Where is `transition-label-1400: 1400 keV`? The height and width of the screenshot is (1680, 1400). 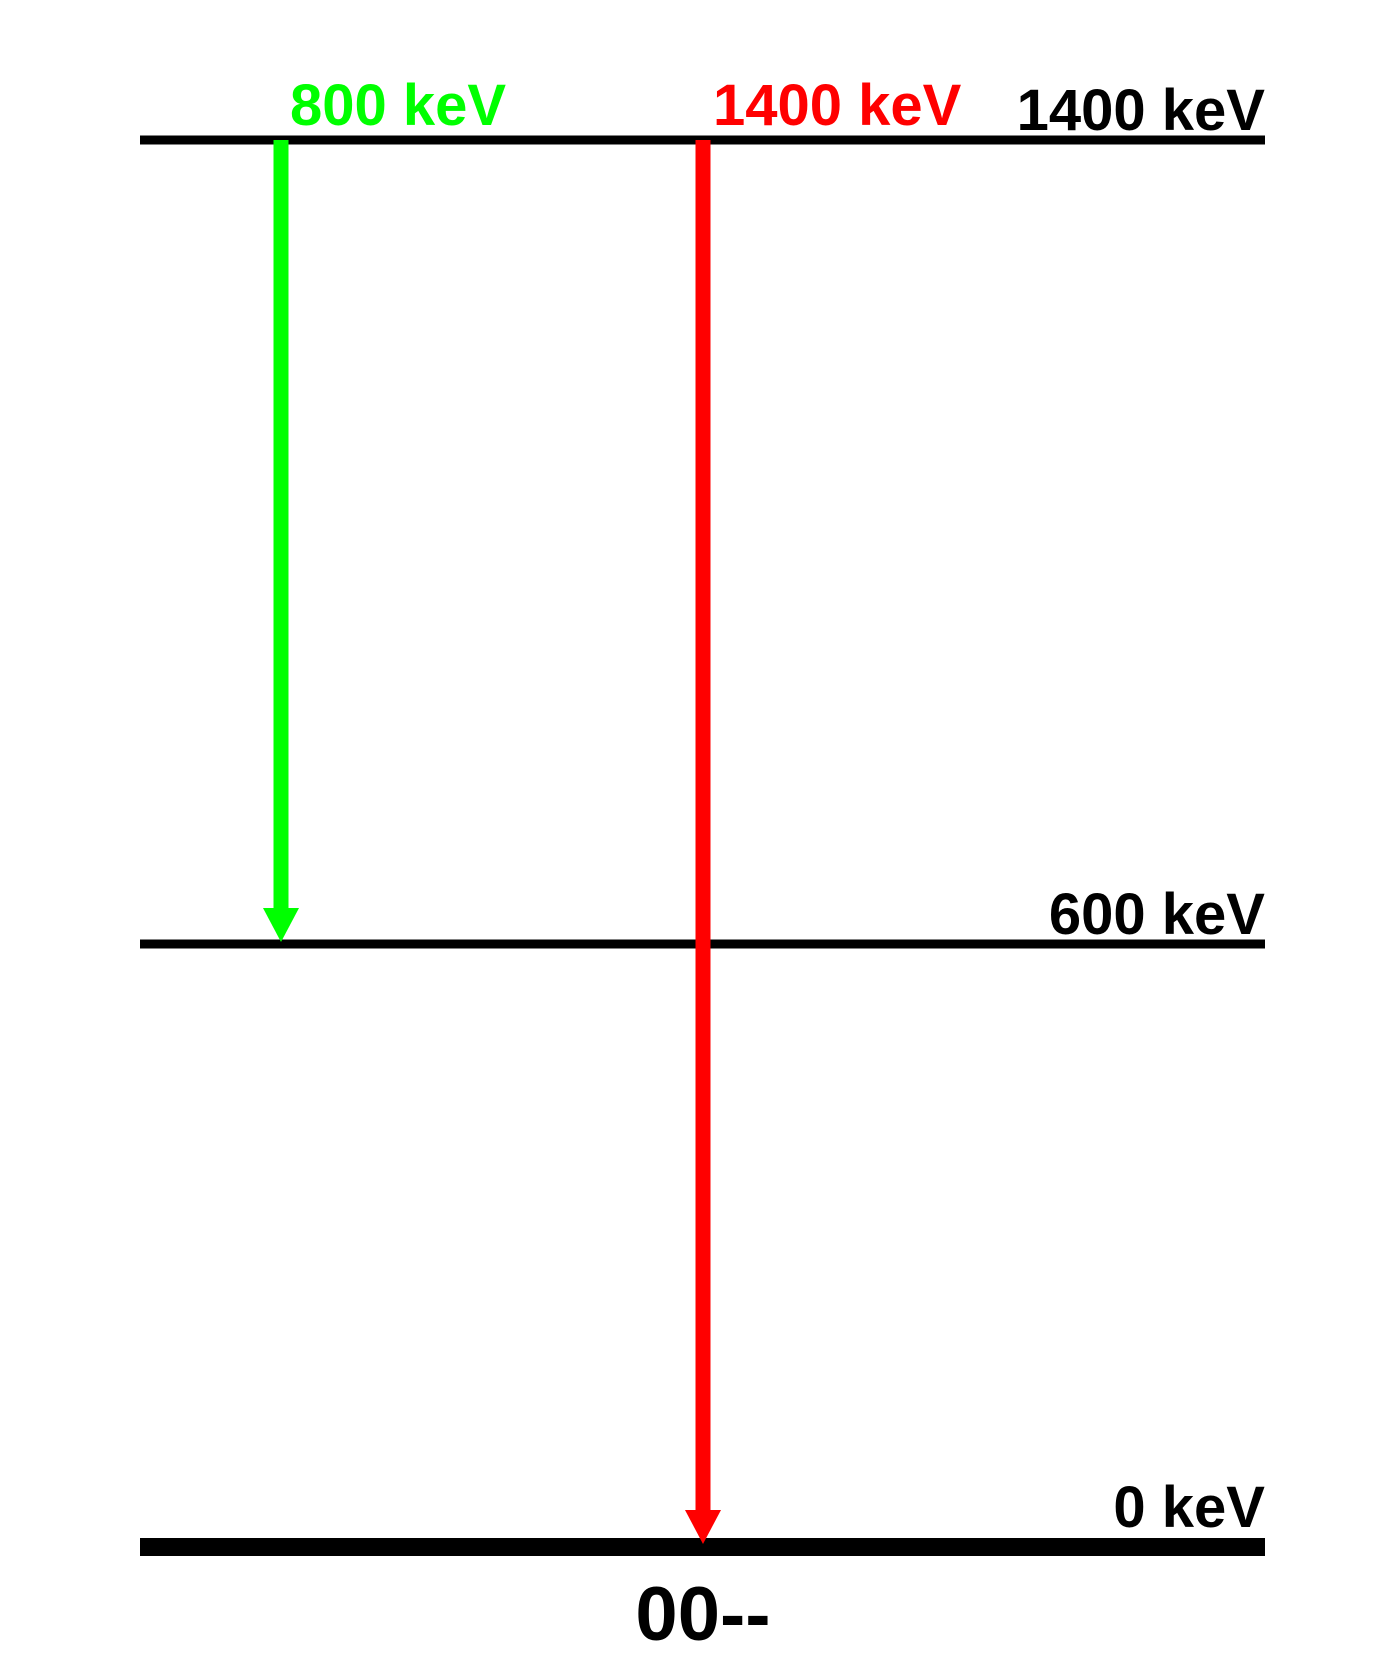 transition-label-1400: 1400 keV is located at coordinates (837, 105).